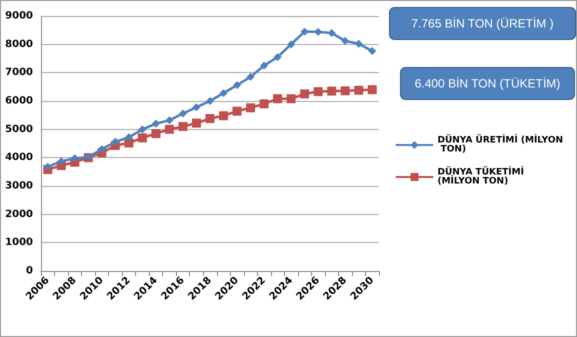  Describe the element at coordinates (19, 72) in the screenshot. I see `y-tick-label: 7000` at that location.